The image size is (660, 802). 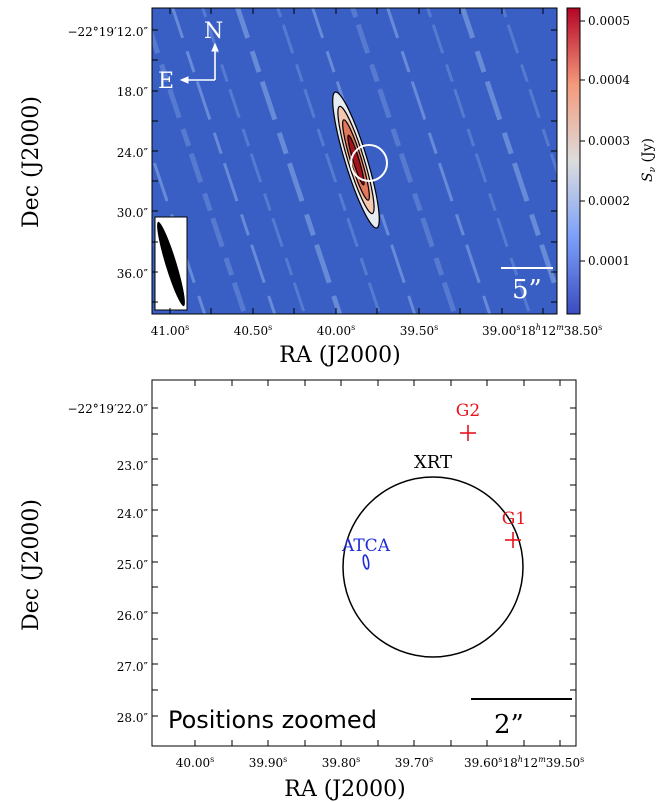 What do you see at coordinates (133, 153) in the screenshot?
I see `top-dec-tick-label: 24.0″` at bounding box center [133, 153].